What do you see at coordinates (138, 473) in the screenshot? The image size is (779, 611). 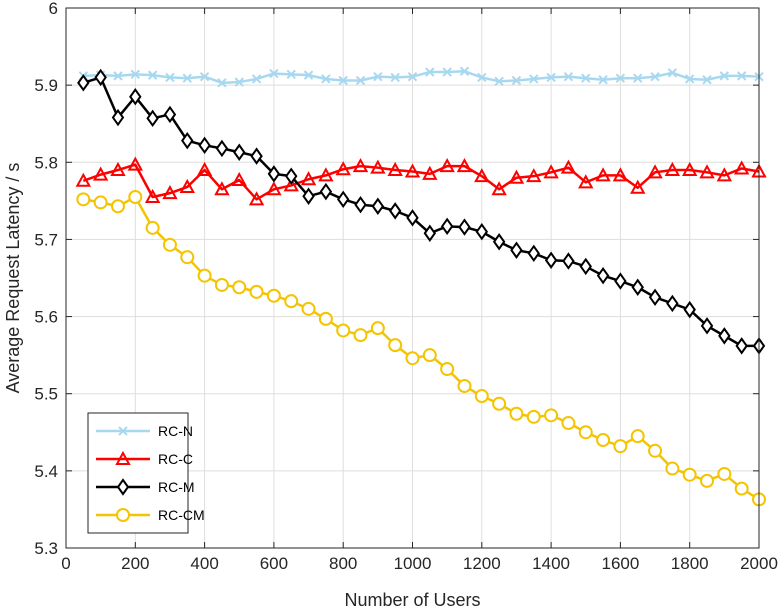 I see `legend-box` at bounding box center [138, 473].